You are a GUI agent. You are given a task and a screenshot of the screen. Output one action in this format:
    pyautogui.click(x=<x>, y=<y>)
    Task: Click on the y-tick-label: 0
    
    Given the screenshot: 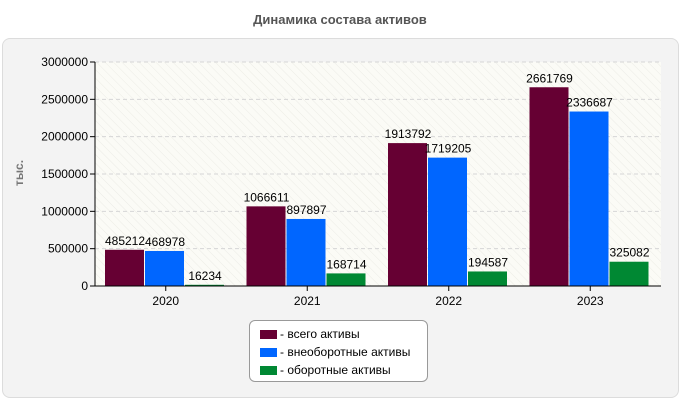 What is the action you would take?
    pyautogui.click(x=84, y=286)
    